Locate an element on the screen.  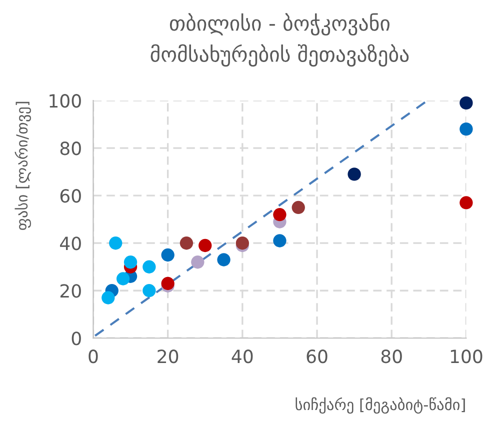
y-tick-label: 0 is located at coordinates (76, 339).